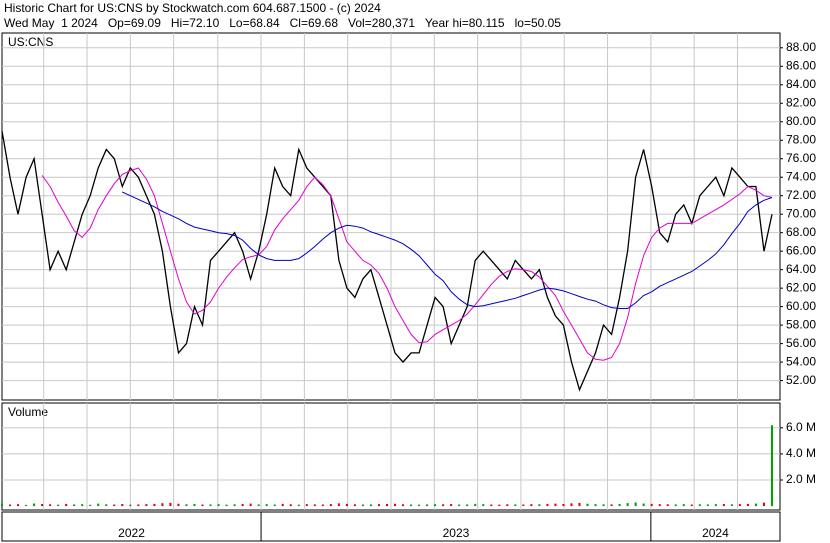 The width and height of the screenshot is (830, 543). What do you see at coordinates (801, 65) in the screenshot?
I see `y-tick-label: 86.00` at bounding box center [801, 65].